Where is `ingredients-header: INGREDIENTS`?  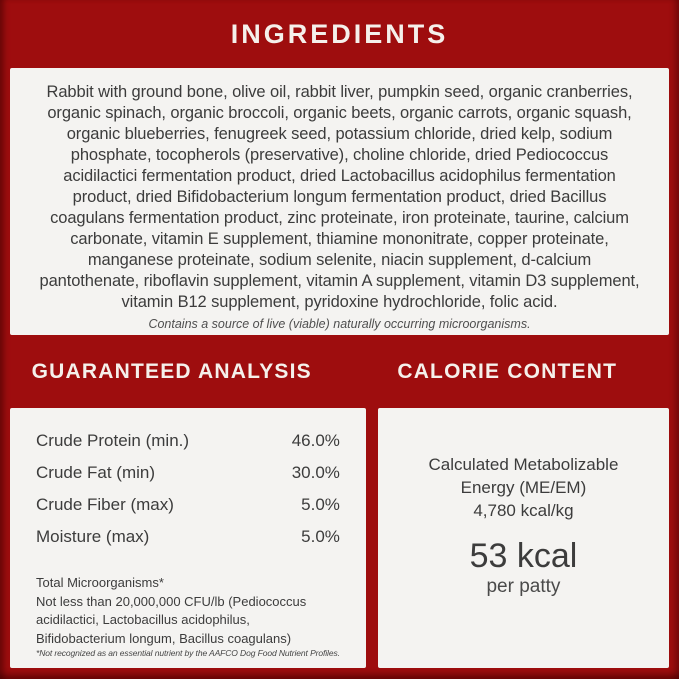 ingredients-header: INGREDIENTS is located at coordinates (339, 34).